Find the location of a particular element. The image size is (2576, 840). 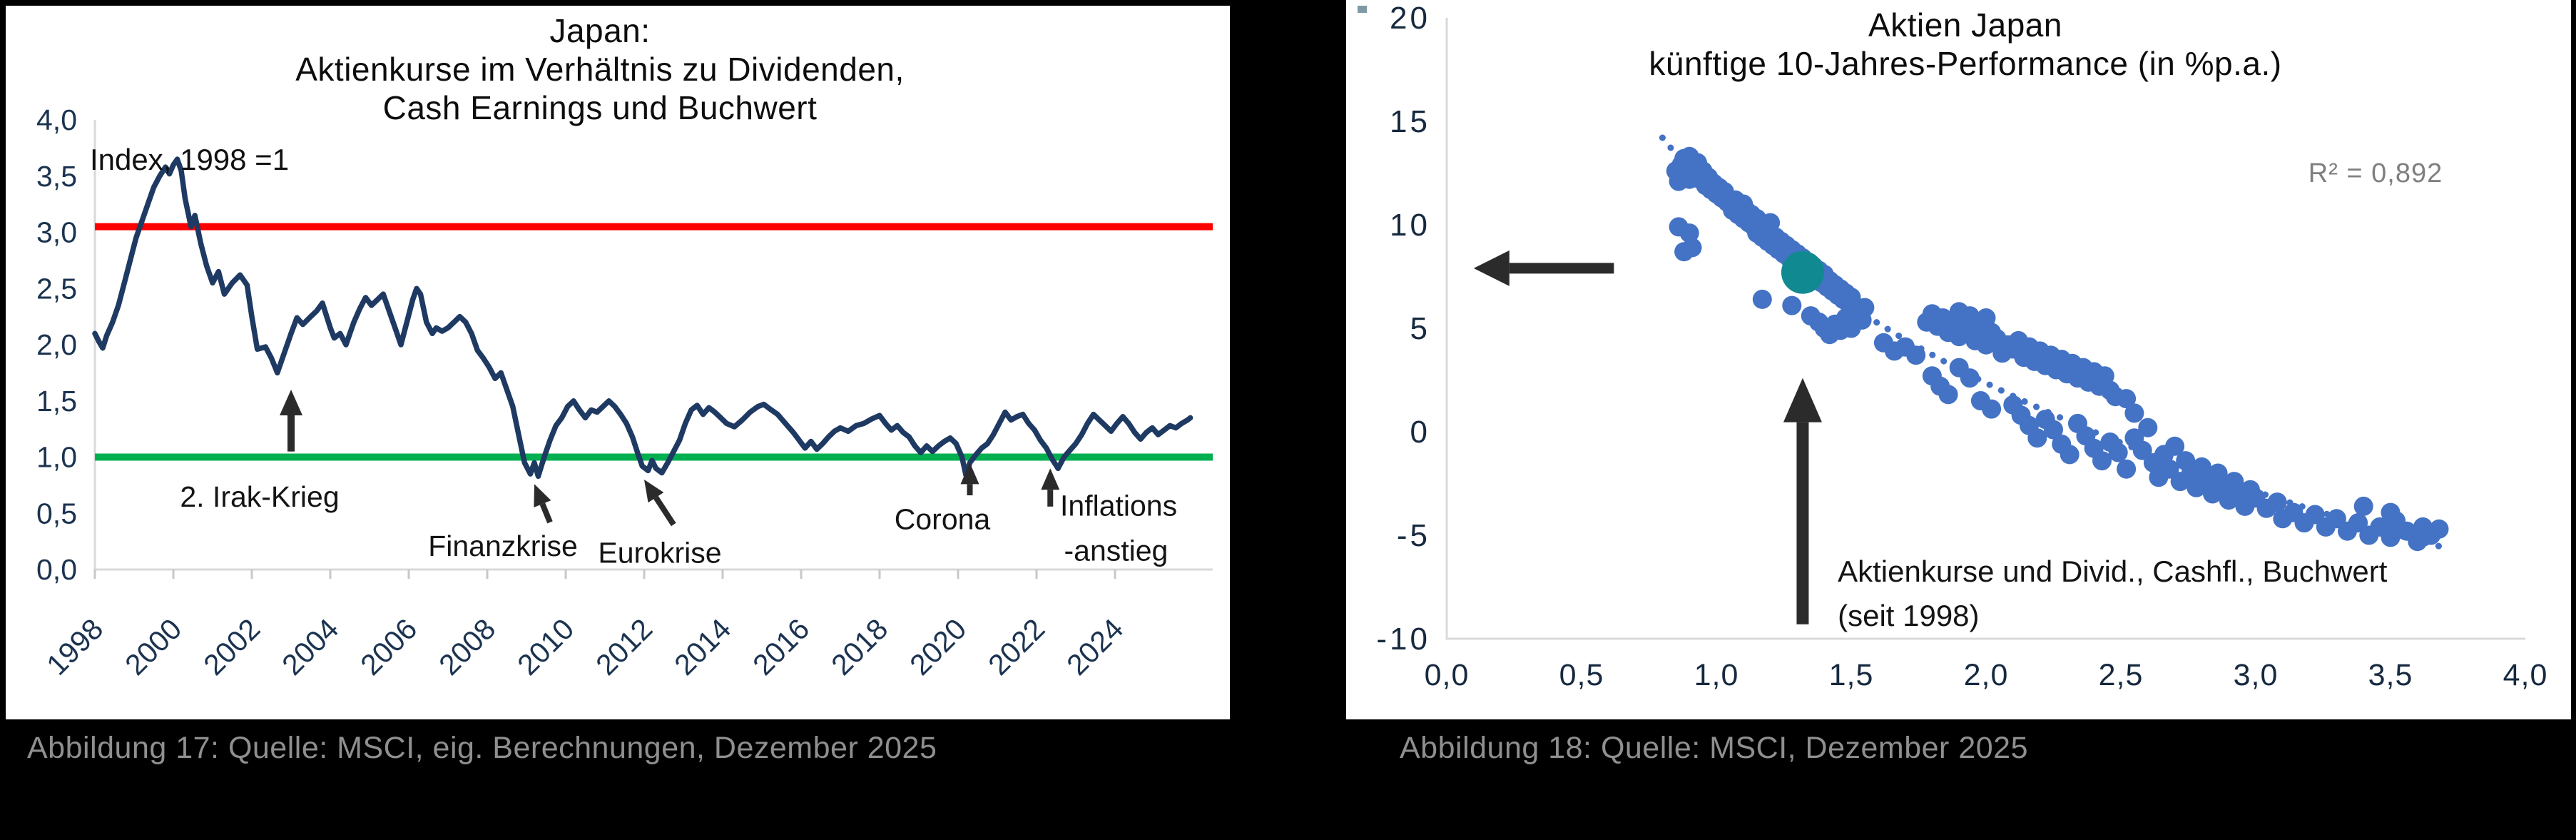

annotation-label: 2. Irak-Krieg is located at coordinates (259, 496).